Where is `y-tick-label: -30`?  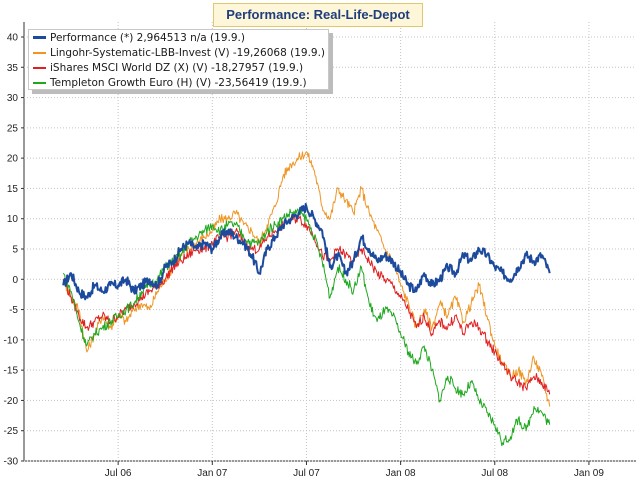
y-tick-label: -30 is located at coordinates (11, 462).